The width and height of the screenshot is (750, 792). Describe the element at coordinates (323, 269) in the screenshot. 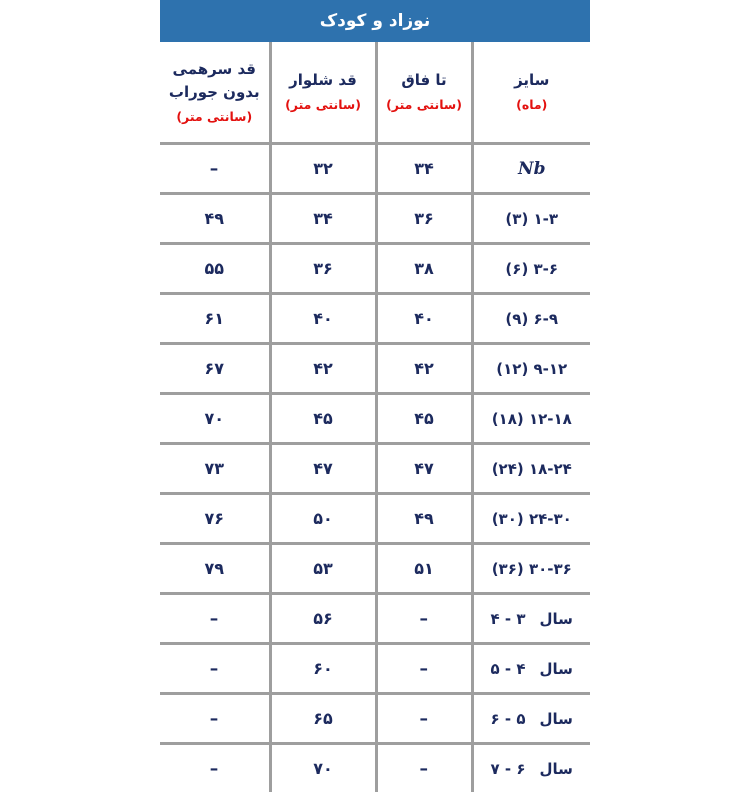

I see `cell-pants-length: ۳۶` at that location.